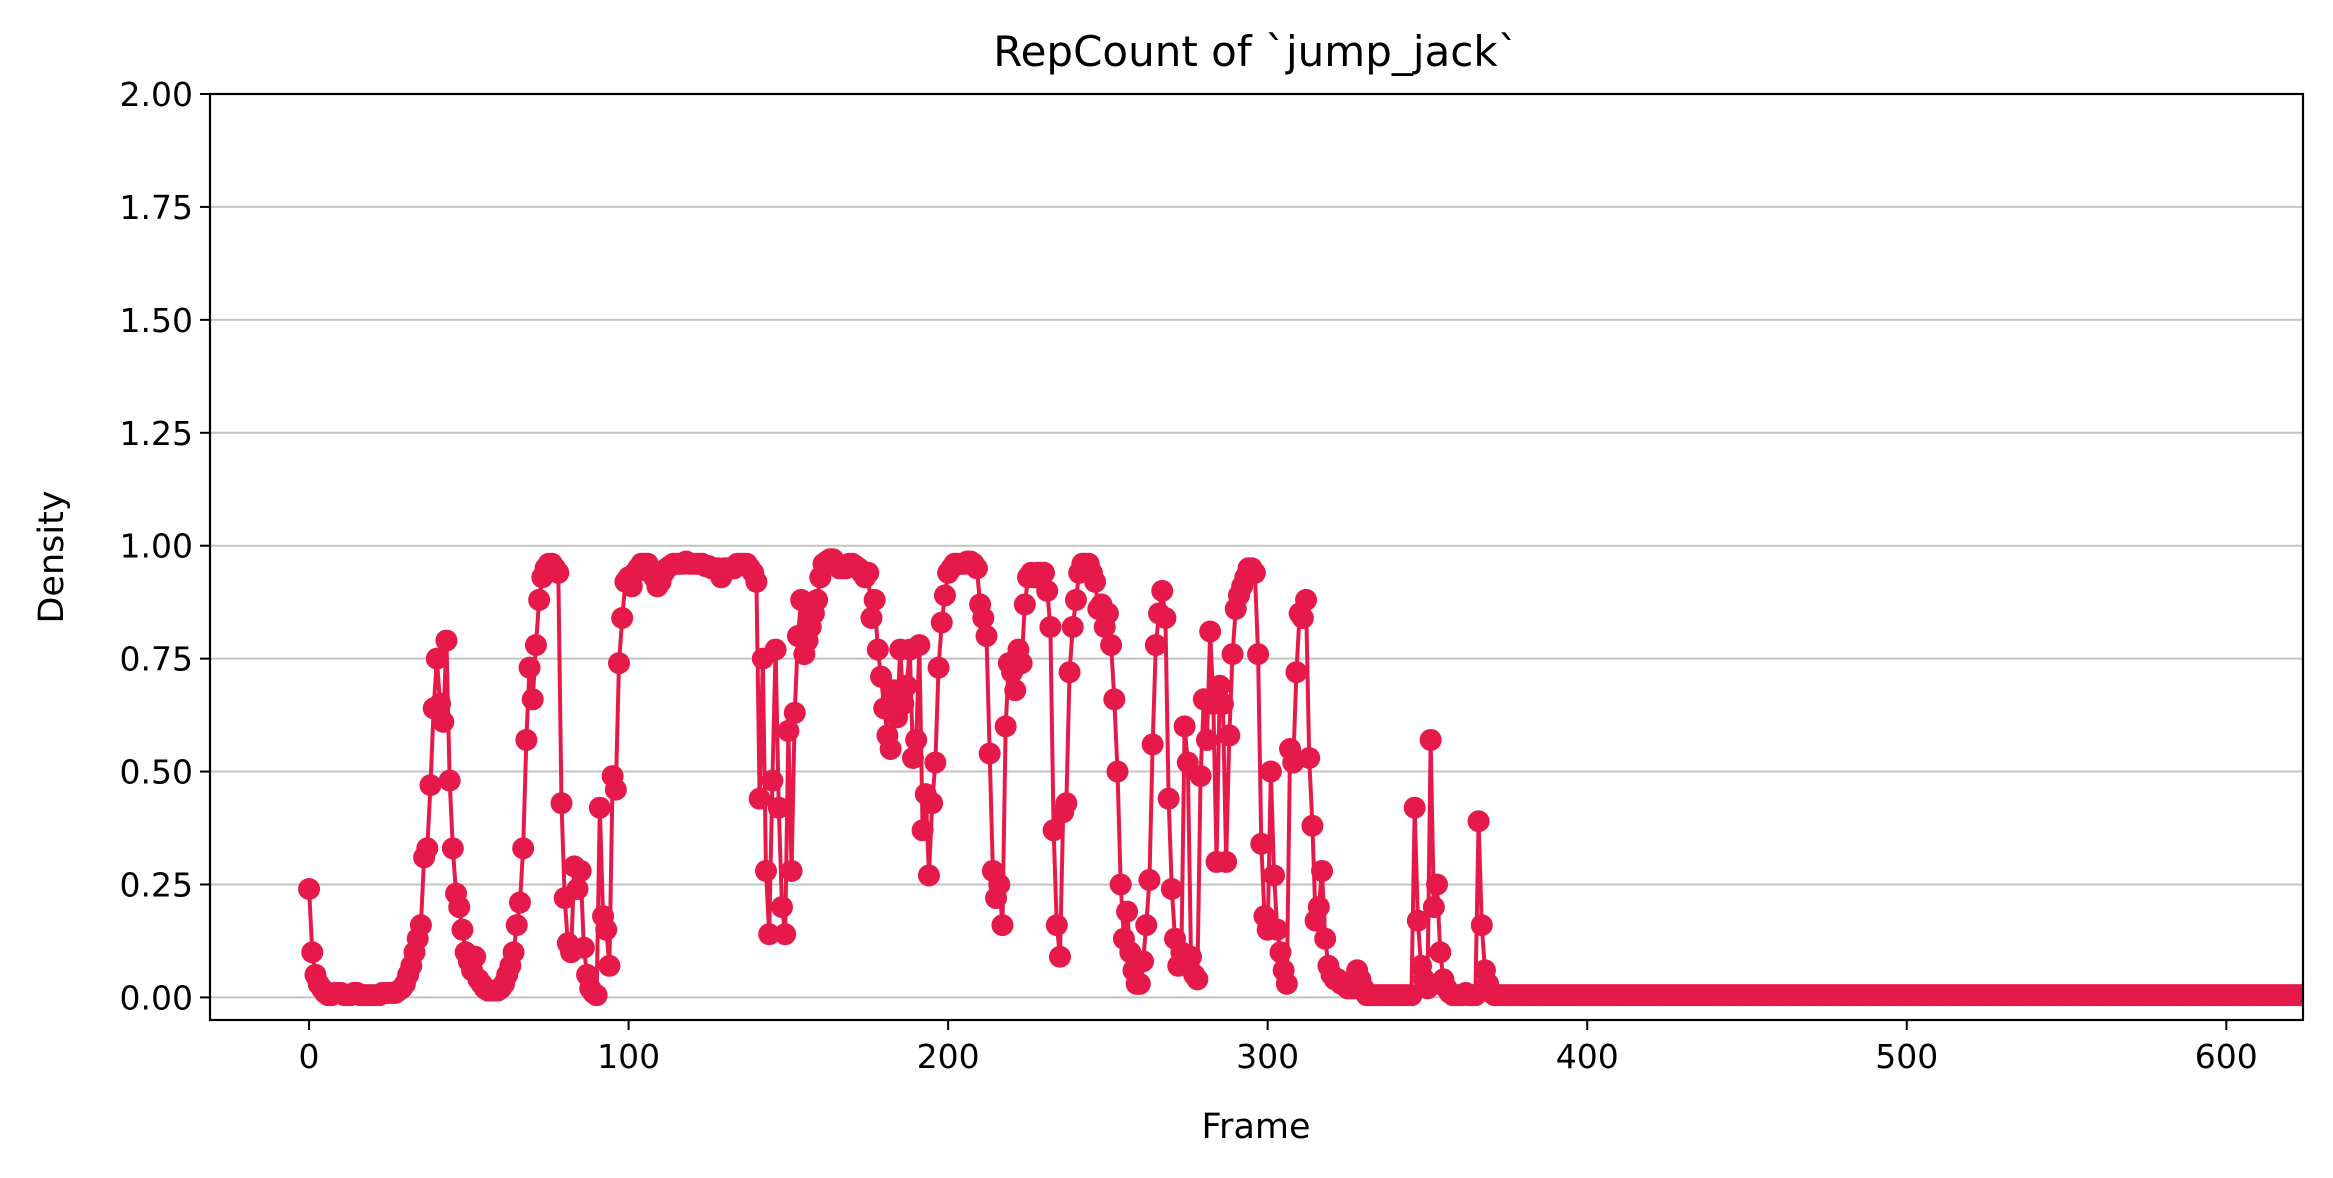 The width and height of the screenshot is (2333, 1178). I want to click on y-tick-label-4: 1.00, so click(156, 546).